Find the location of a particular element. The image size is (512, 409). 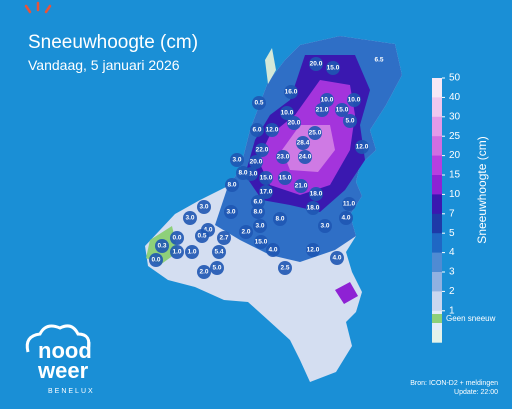

update-time: Update: 22:00 is located at coordinates (476, 392).